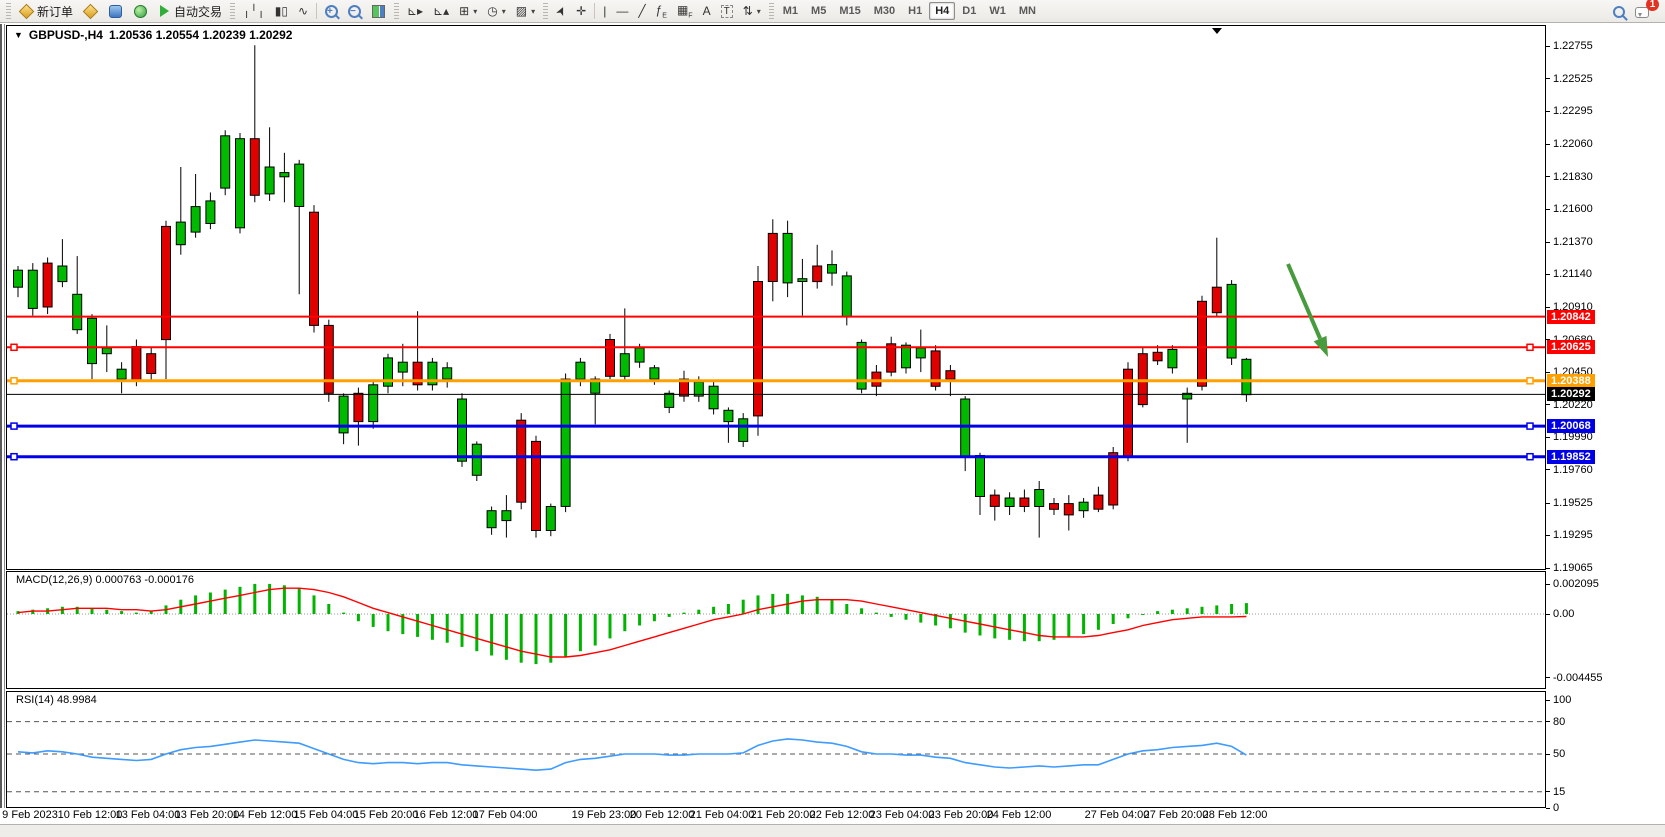 The width and height of the screenshot is (1665, 837). I want to click on chart-shift-button: ⊾▴, so click(441, 11).